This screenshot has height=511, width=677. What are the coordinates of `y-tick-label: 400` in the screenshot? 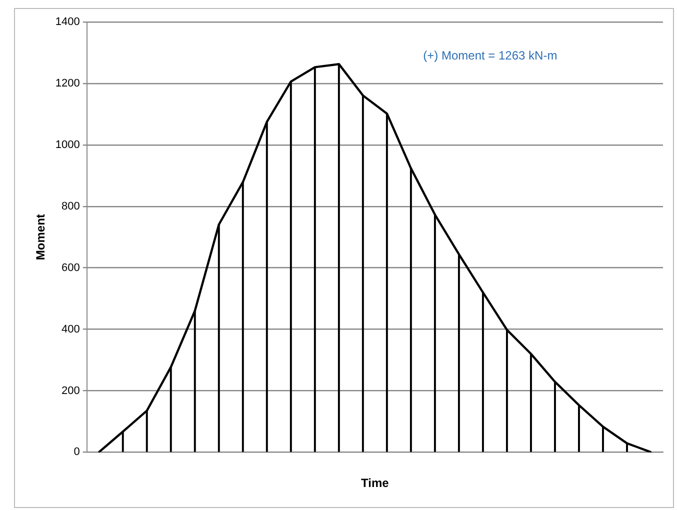 It's located at (71, 329).